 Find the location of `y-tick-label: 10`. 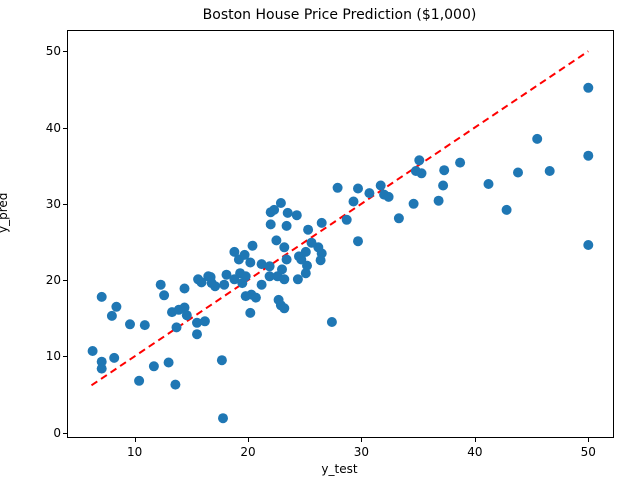

y-tick-label: 10 is located at coordinates (53, 356).